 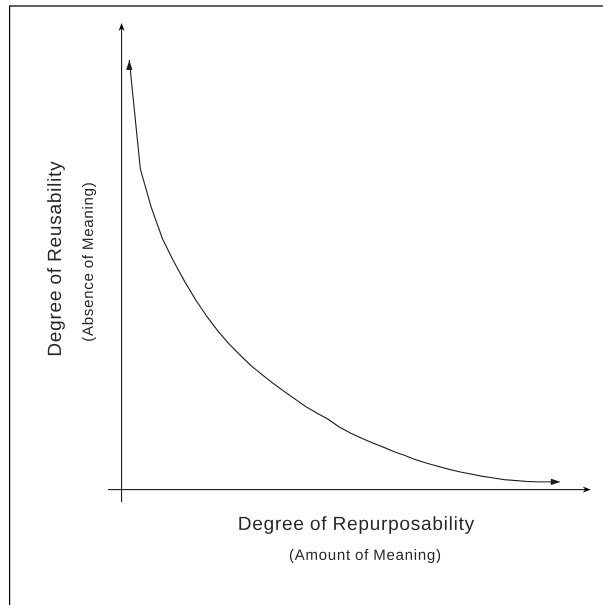 What do you see at coordinates (365, 556) in the screenshot?
I see `text: (Amount of Meaning)` at bounding box center [365, 556].